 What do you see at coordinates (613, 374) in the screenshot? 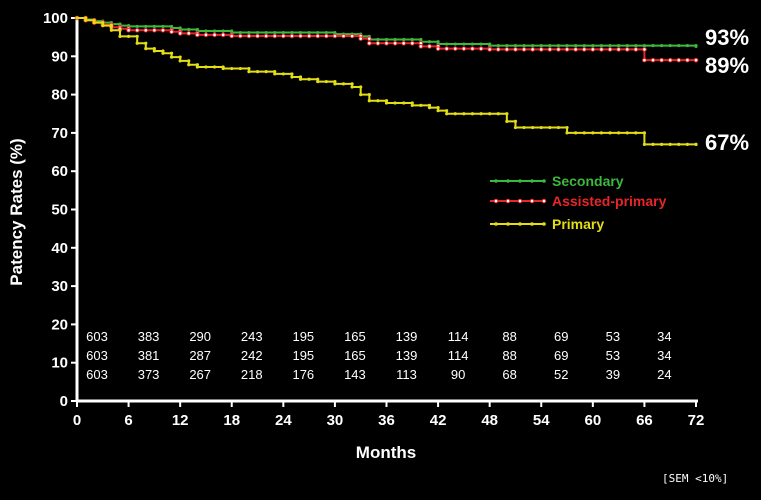
I see `at-risk-value: 39` at bounding box center [613, 374].